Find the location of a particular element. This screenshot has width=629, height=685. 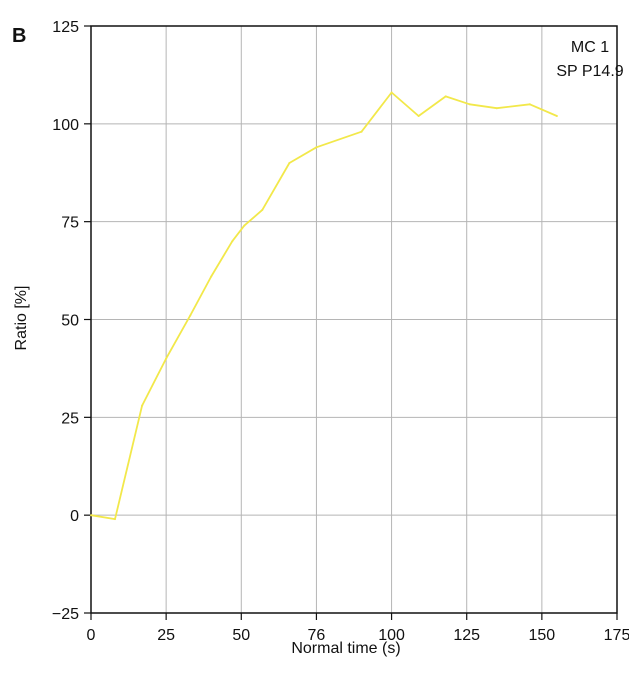

y-tick-label: 25 is located at coordinates (70, 418).